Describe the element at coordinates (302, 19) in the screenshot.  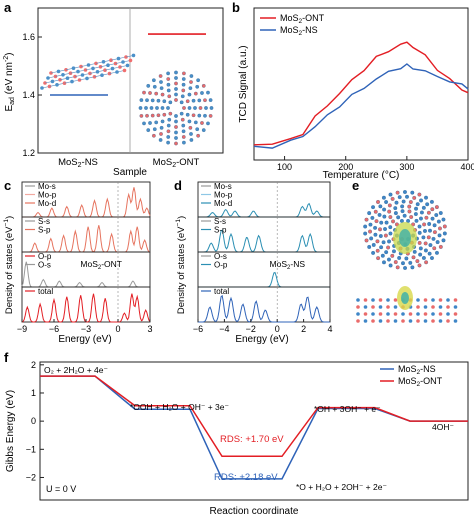
I see `legend-ont: MoS2-ONT` at that location.